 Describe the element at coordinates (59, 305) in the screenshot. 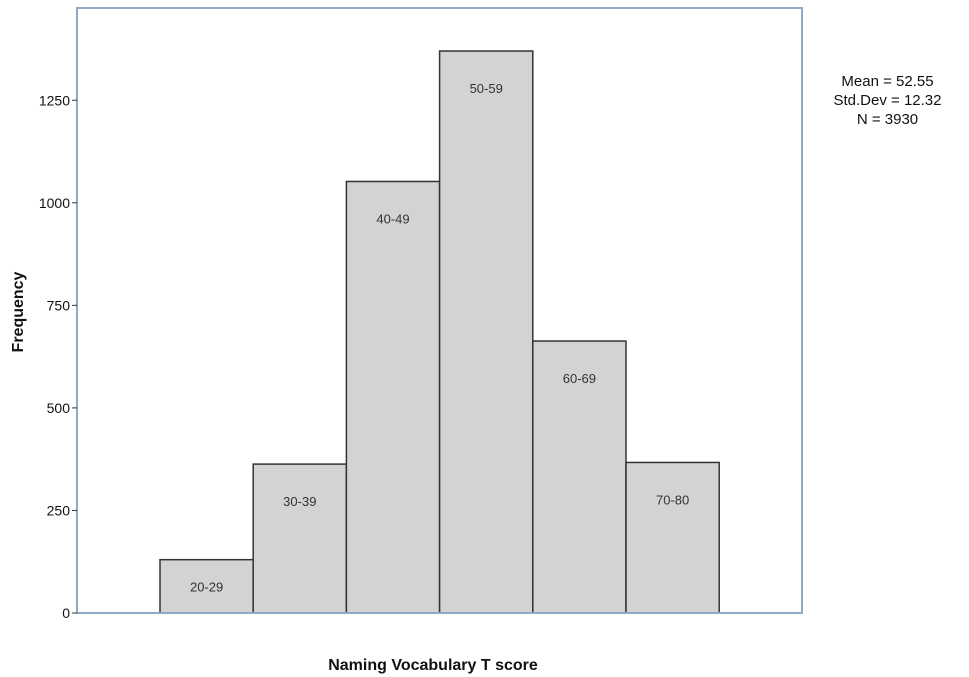

I see `y-tick-label: 750` at that location.